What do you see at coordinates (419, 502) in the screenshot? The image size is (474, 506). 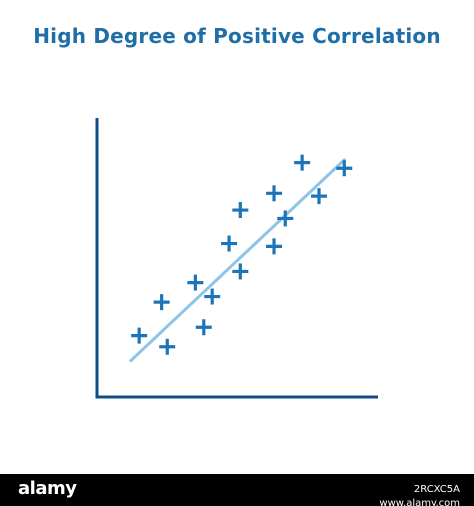 I see `site-url: www.alamy.com` at bounding box center [419, 502].